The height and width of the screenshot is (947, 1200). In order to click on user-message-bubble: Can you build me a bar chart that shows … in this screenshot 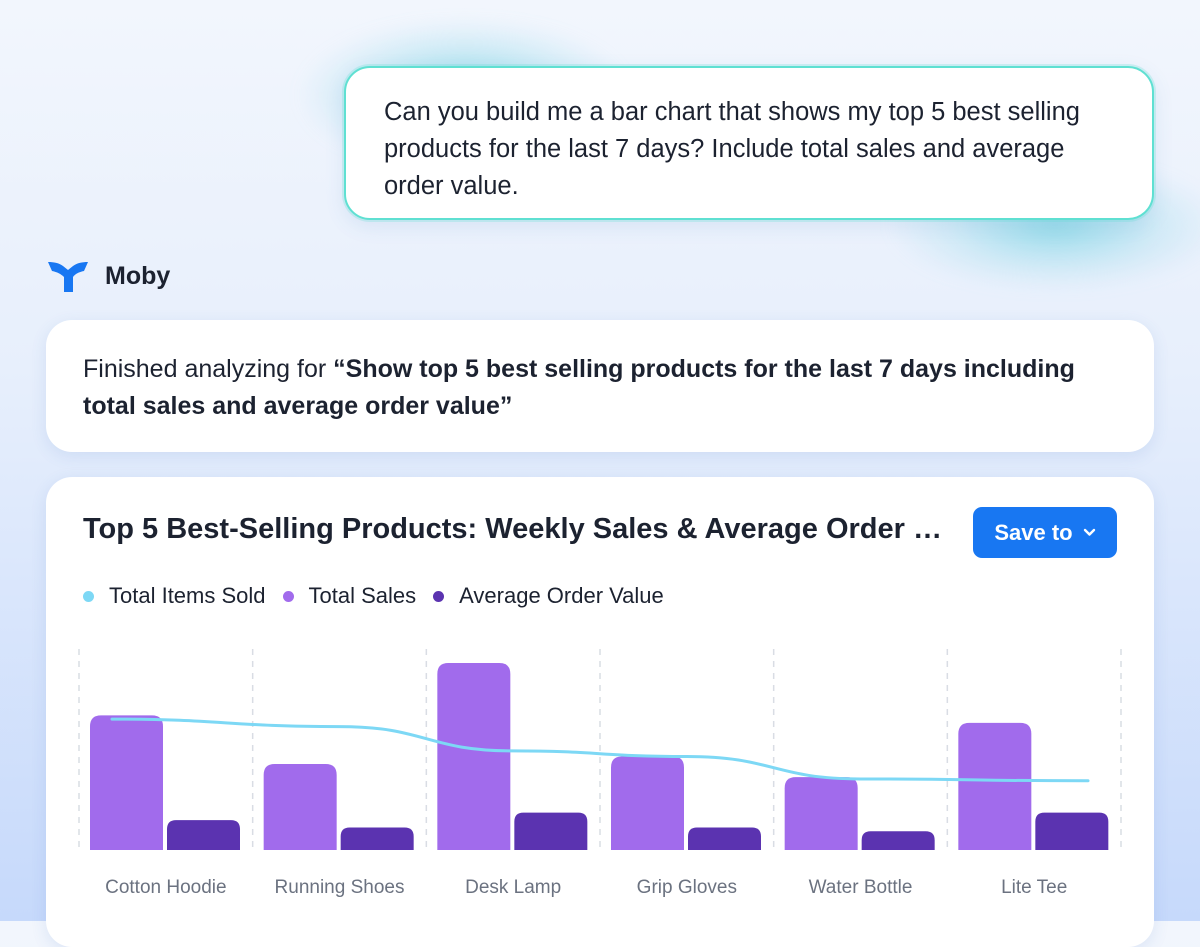, I will do `click(749, 143)`.